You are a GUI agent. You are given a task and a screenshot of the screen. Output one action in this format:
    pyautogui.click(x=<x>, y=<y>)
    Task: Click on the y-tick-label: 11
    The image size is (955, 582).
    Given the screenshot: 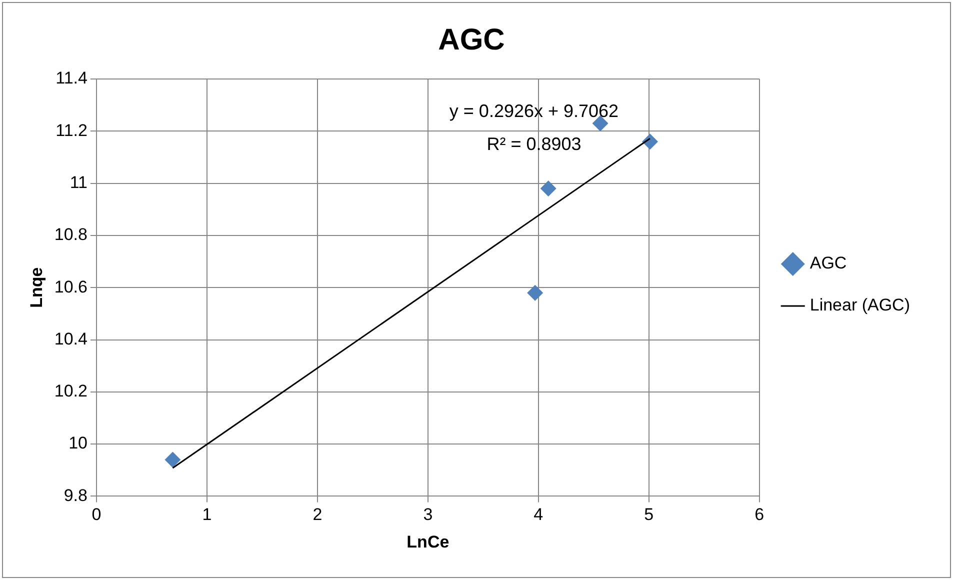 What is the action you would take?
    pyautogui.click(x=79, y=182)
    